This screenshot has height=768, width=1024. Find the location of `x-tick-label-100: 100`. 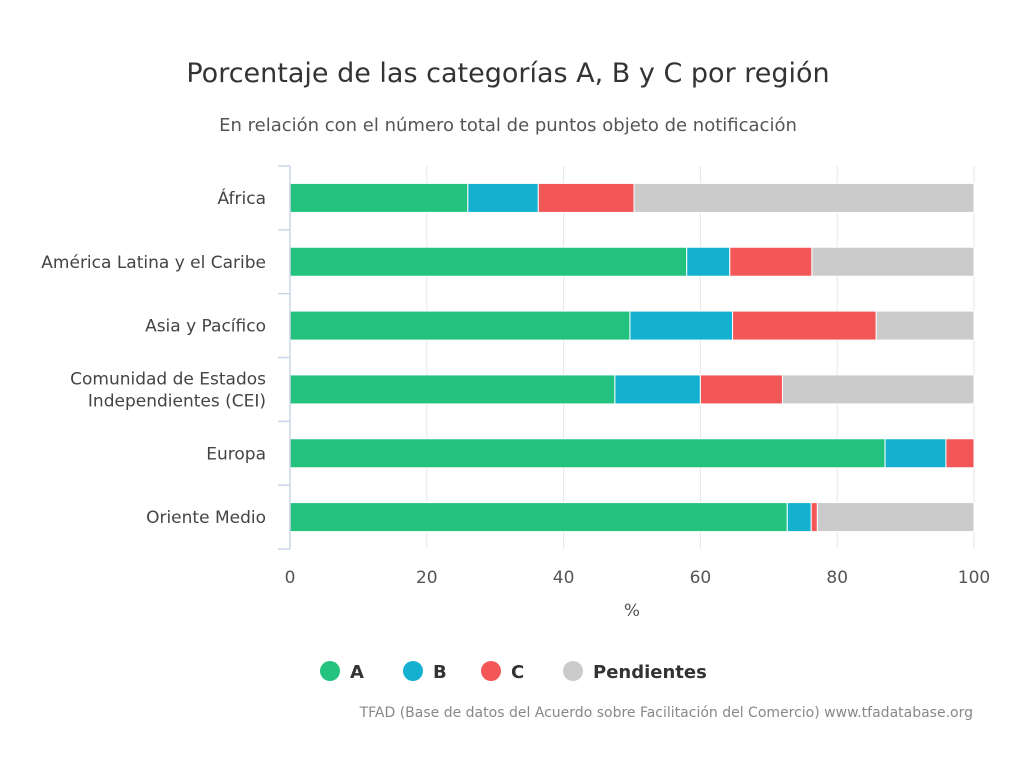

x-tick-label-100: 100 is located at coordinates (974, 578).